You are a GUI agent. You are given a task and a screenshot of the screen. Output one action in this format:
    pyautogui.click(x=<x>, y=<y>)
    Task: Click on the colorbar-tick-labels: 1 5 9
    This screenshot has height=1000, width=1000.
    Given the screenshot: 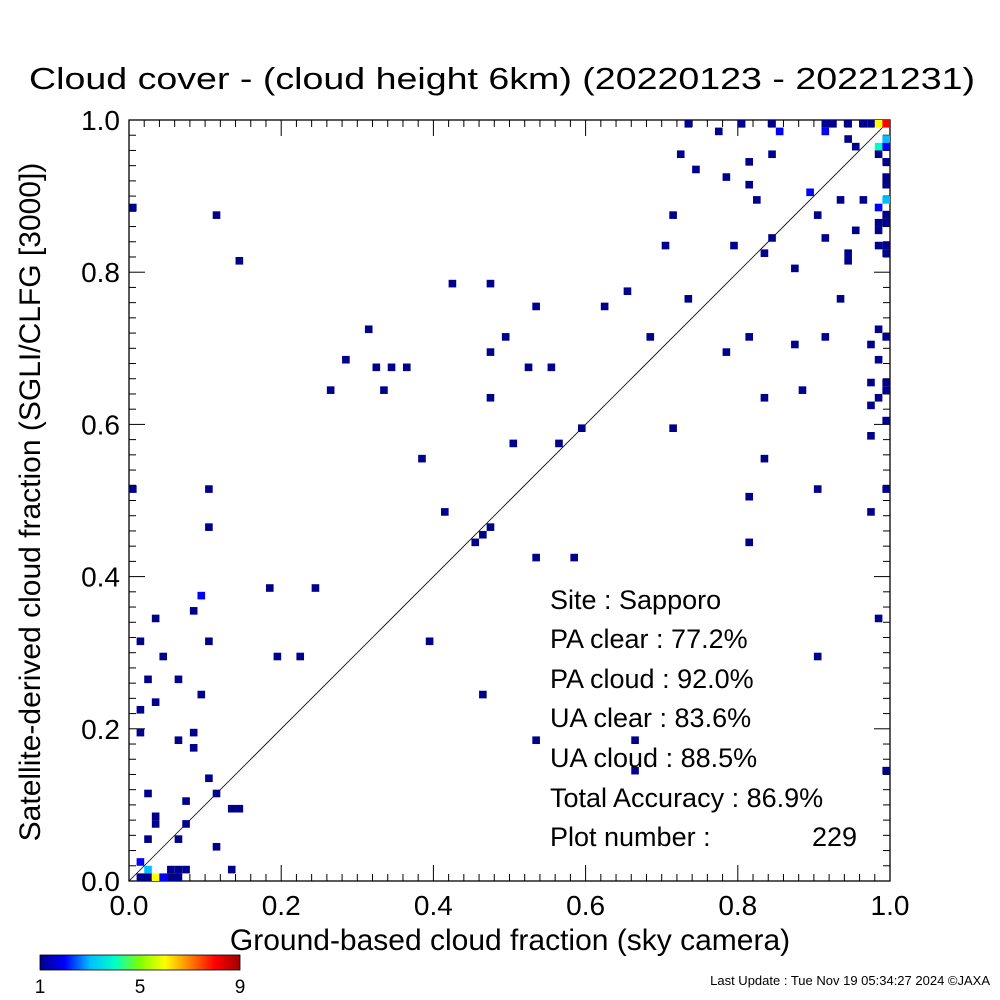 What is the action you would take?
    pyautogui.click(x=140, y=987)
    